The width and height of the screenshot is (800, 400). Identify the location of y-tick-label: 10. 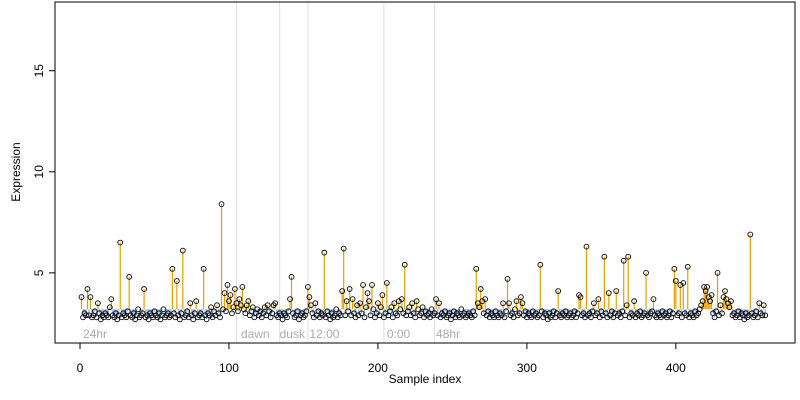
(39, 172).